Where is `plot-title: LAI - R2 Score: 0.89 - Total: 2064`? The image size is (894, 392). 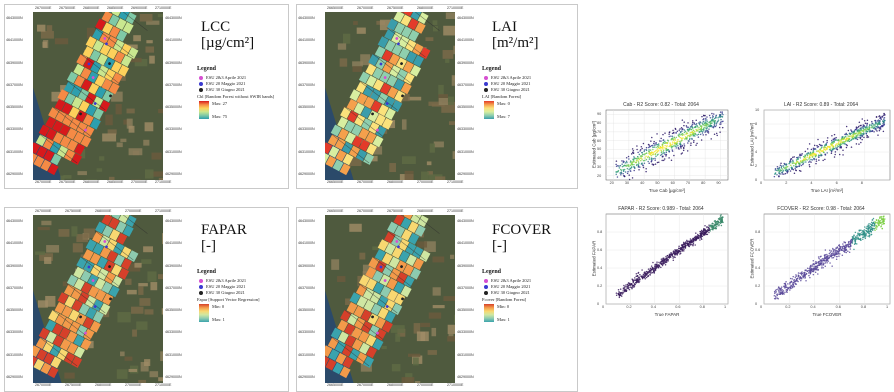
plot-title: LAI - R2 Score: 0.89 - Total: 2064 is located at coordinates (821, 105).